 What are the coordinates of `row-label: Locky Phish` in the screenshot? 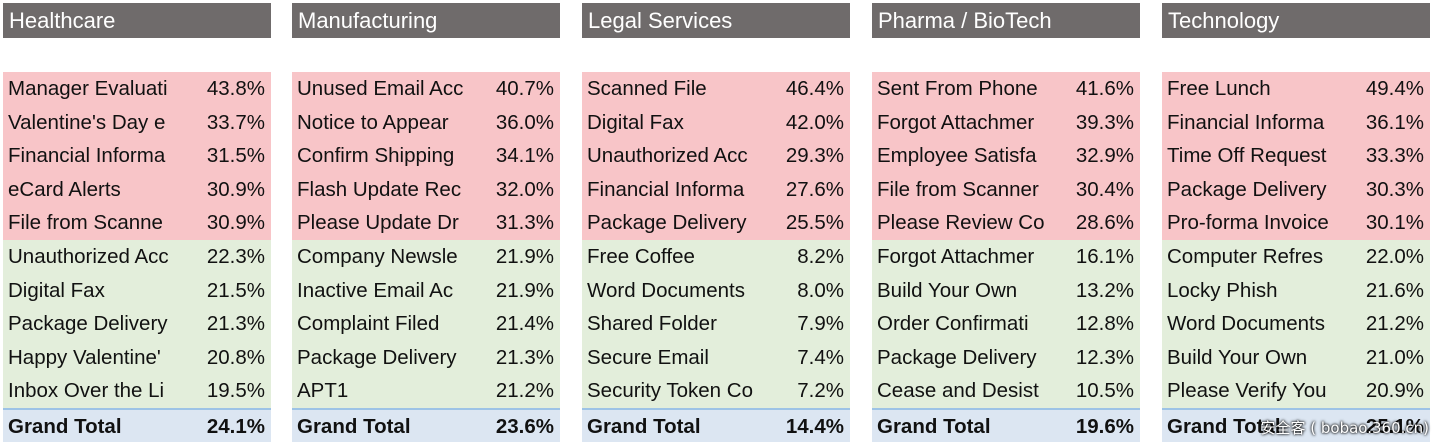 It's located at (1222, 290).